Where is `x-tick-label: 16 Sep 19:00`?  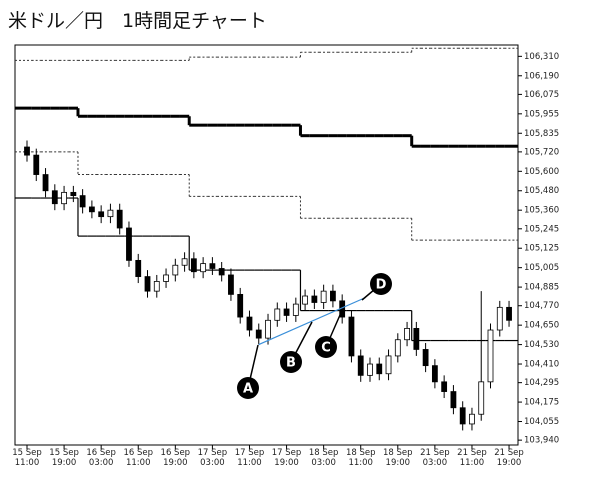
x-tick-label: 16 Sep 19:00 is located at coordinates (175, 458).